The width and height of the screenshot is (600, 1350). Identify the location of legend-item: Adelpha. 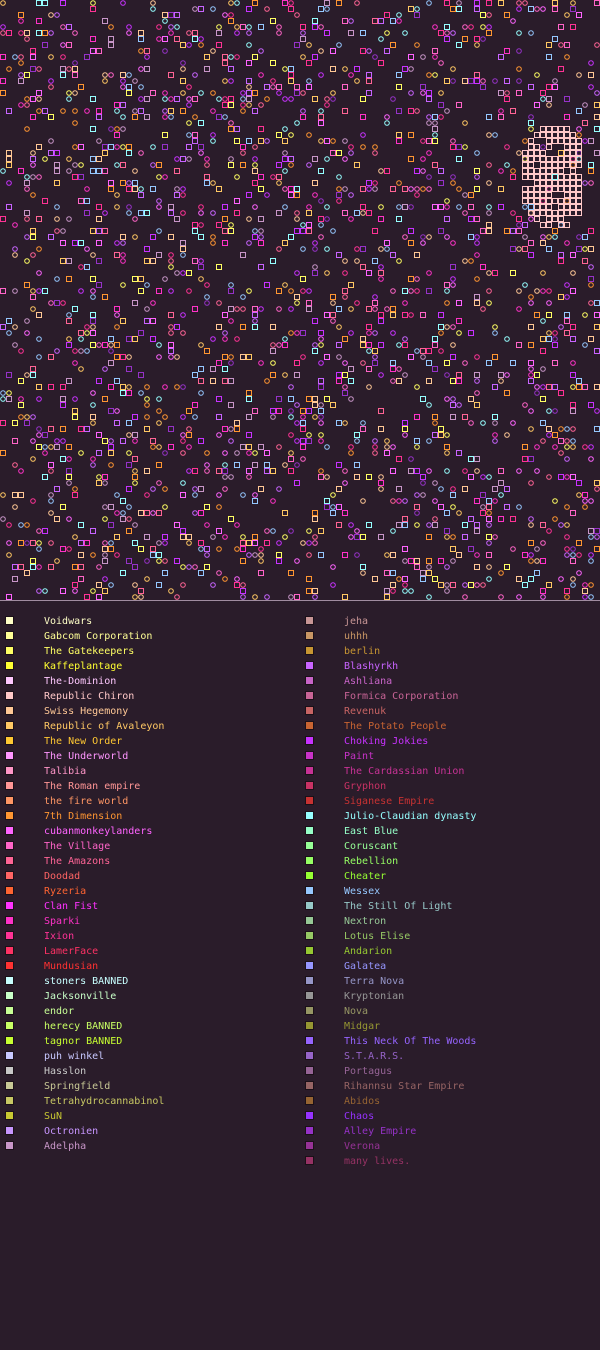
(150, 1146).